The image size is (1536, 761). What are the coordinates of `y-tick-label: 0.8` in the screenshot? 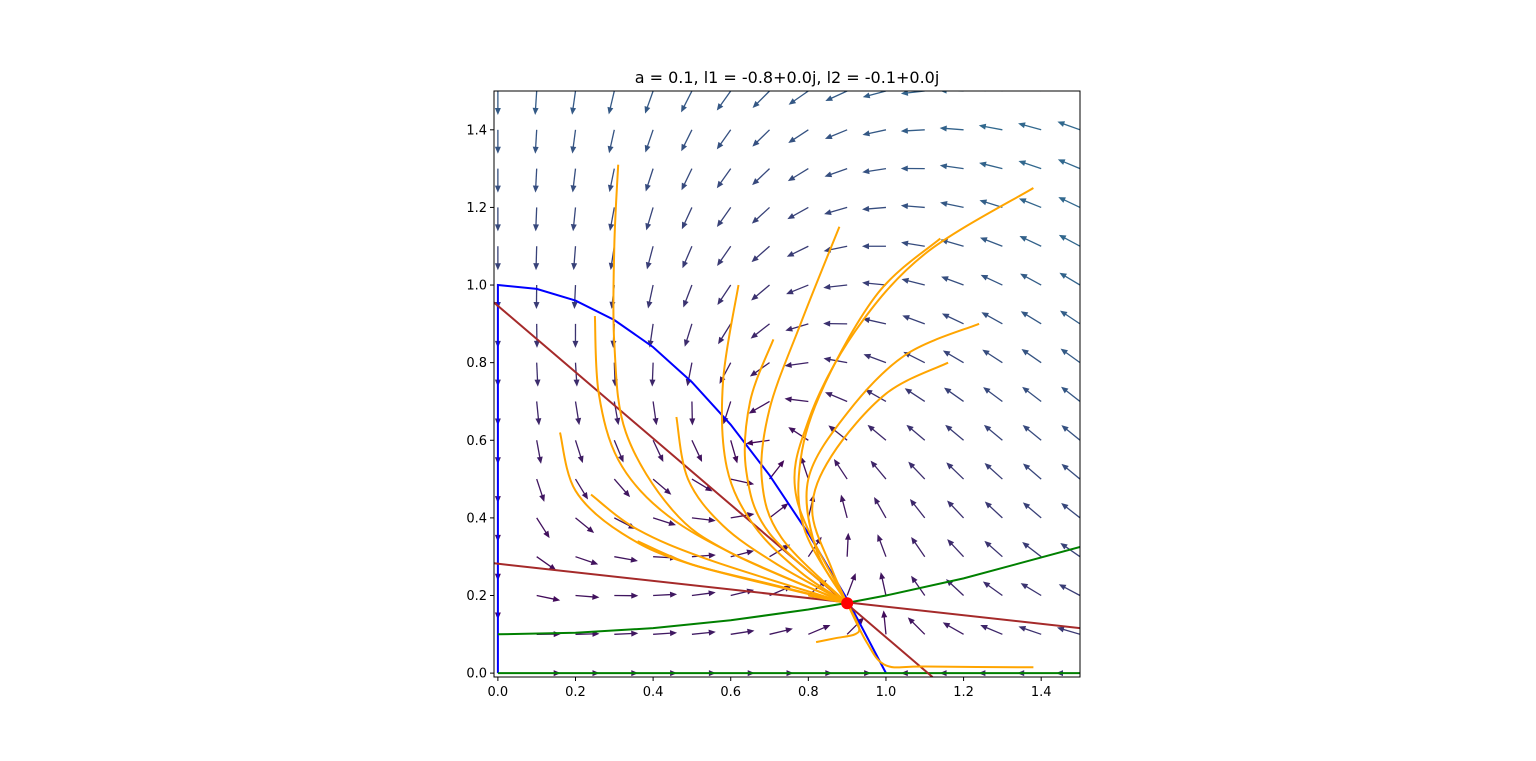 It's located at (476, 363).